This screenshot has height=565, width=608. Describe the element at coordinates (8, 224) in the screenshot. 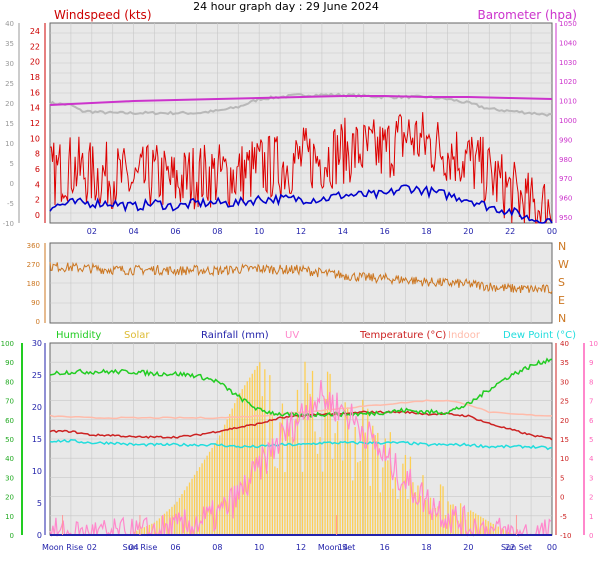

I see `outer-tick-label: -10` at that location.